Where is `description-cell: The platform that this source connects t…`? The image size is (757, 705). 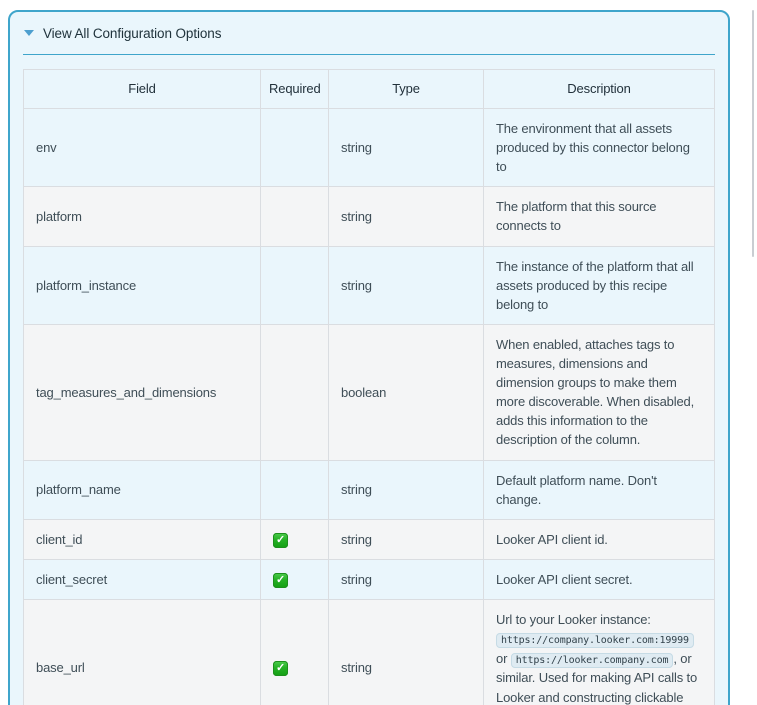 description-cell: The platform that this source connects t… is located at coordinates (599, 216).